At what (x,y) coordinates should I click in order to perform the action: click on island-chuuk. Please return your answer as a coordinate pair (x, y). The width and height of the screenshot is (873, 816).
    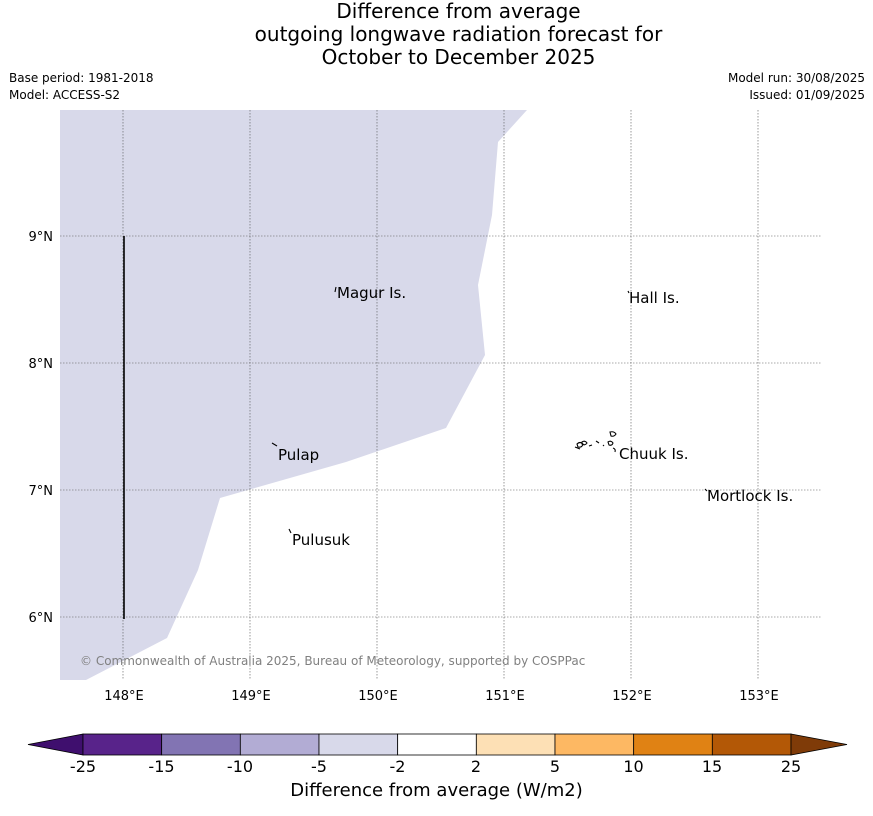
    Looking at the image, I should click on (595, 442).